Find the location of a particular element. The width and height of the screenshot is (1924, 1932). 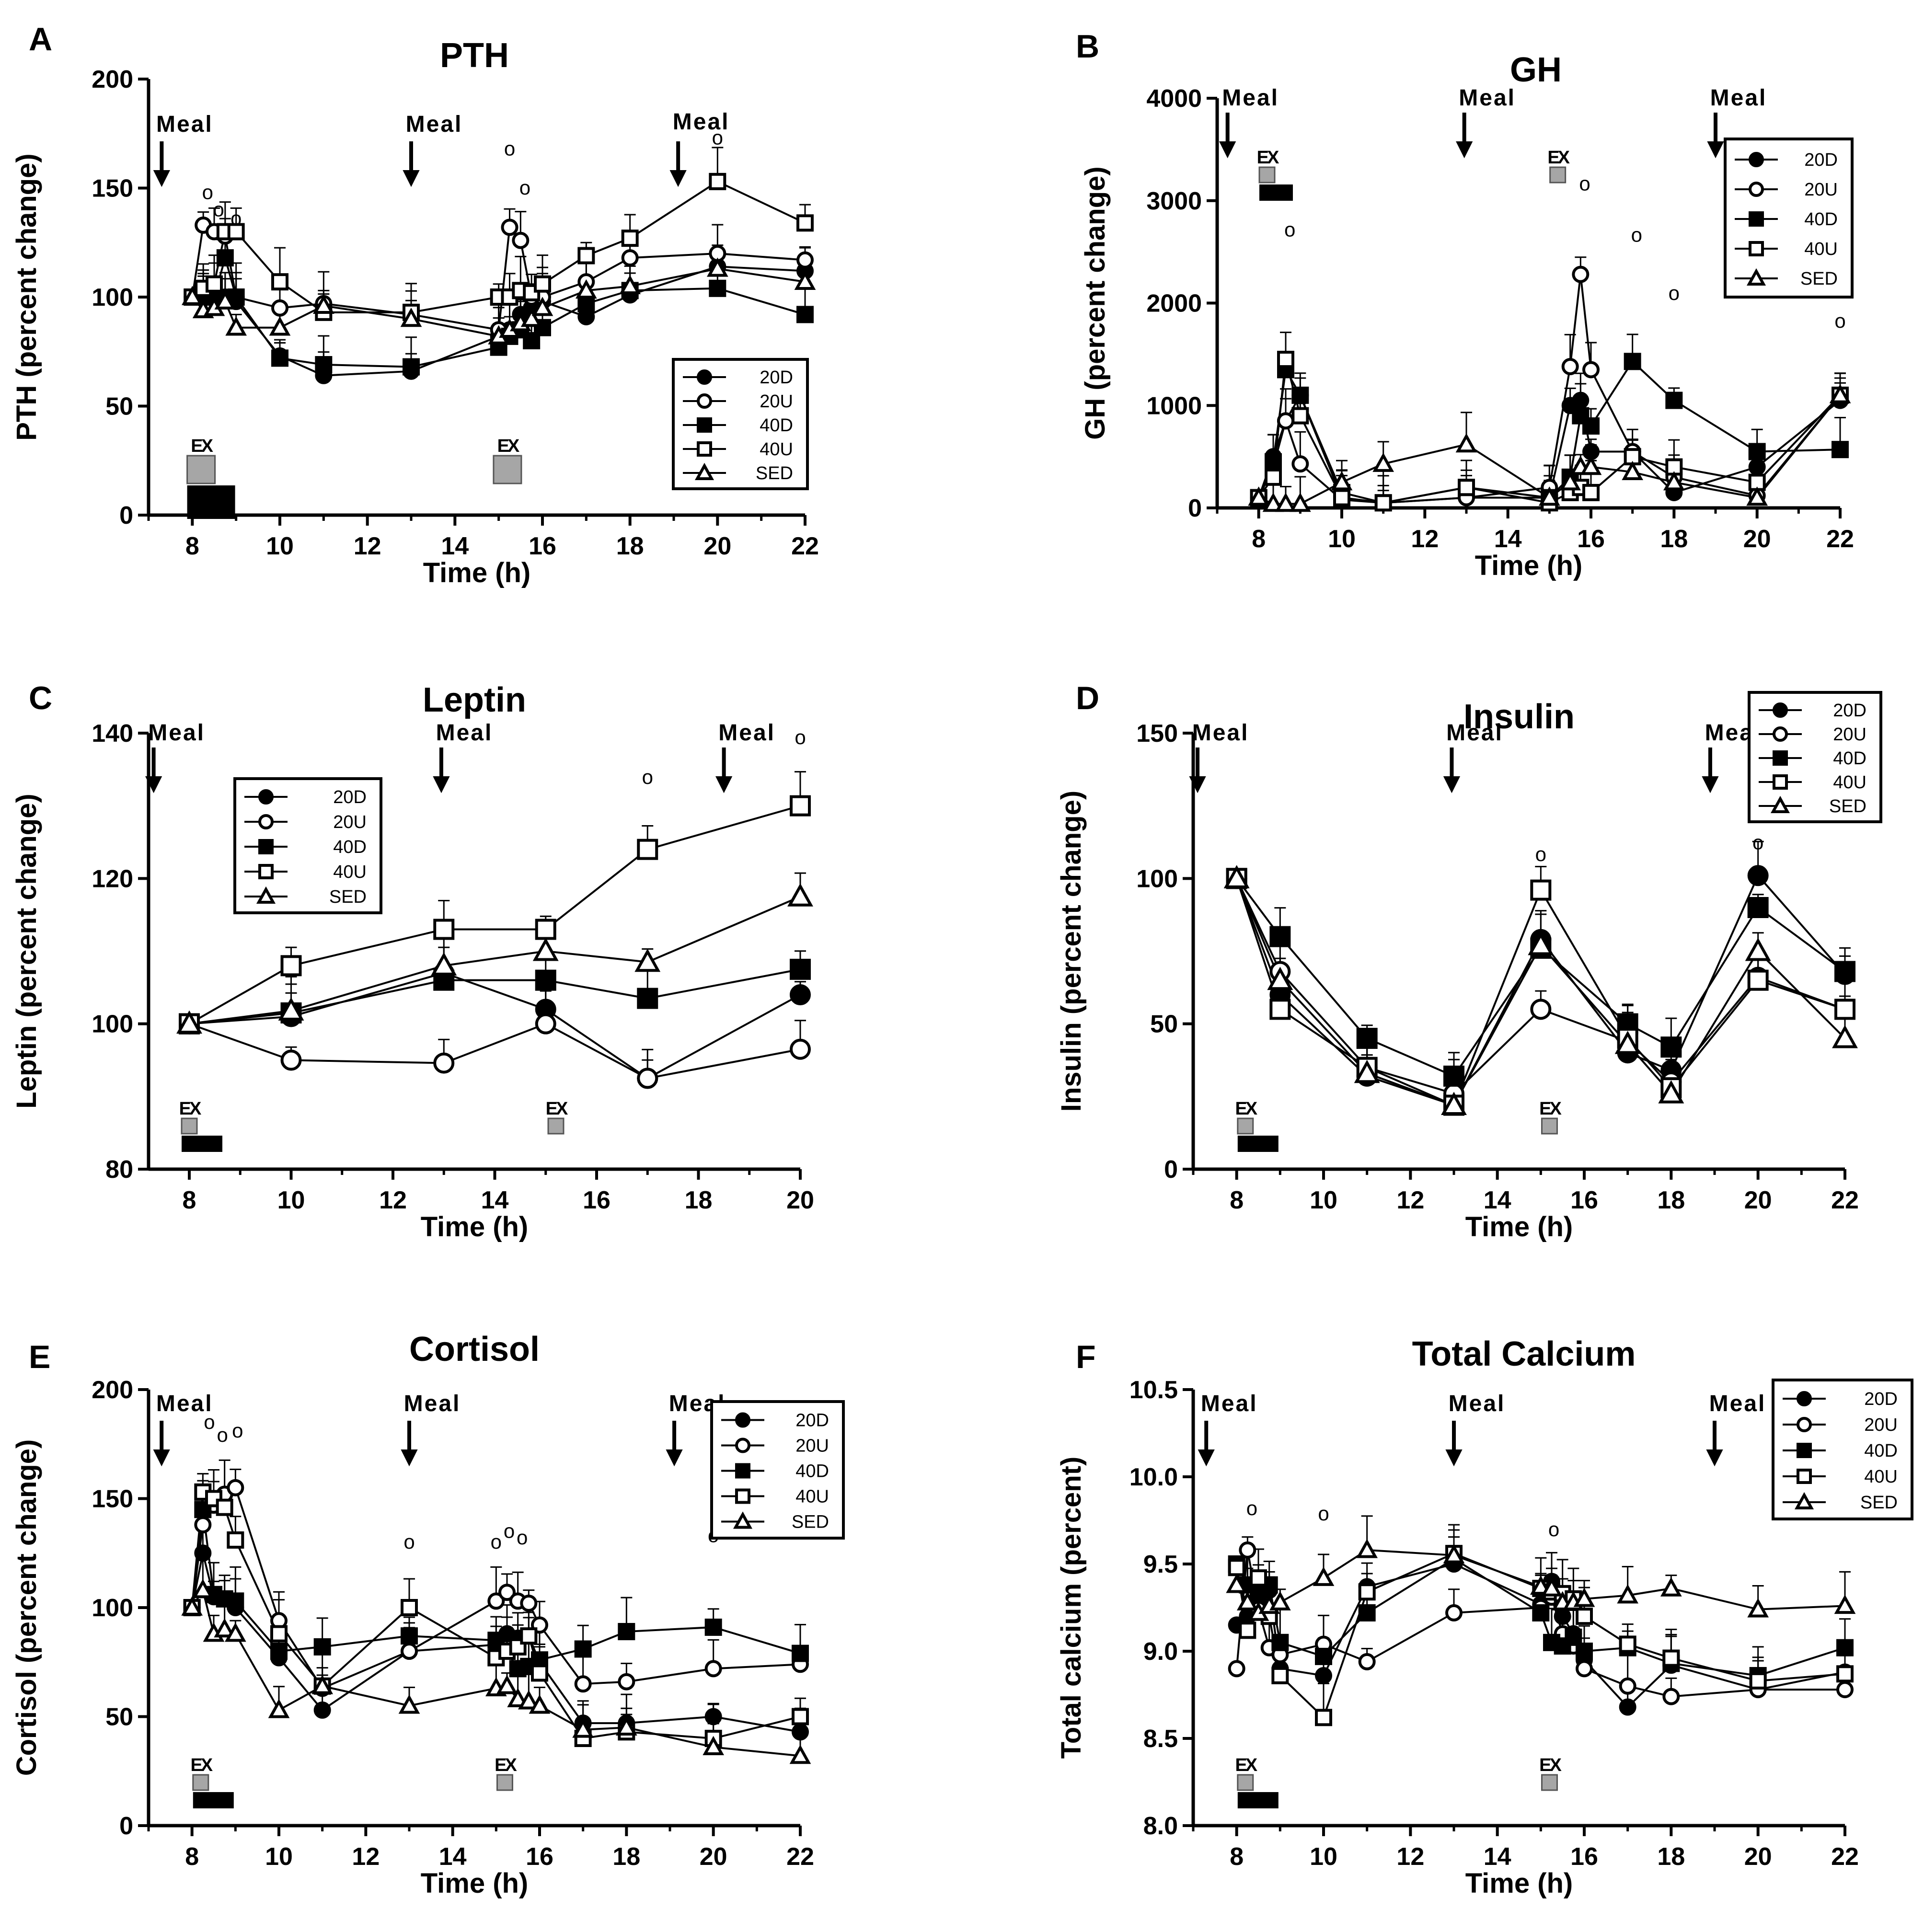

panel-b-y-tick-label: 3000 is located at coordinates (1174, 201).